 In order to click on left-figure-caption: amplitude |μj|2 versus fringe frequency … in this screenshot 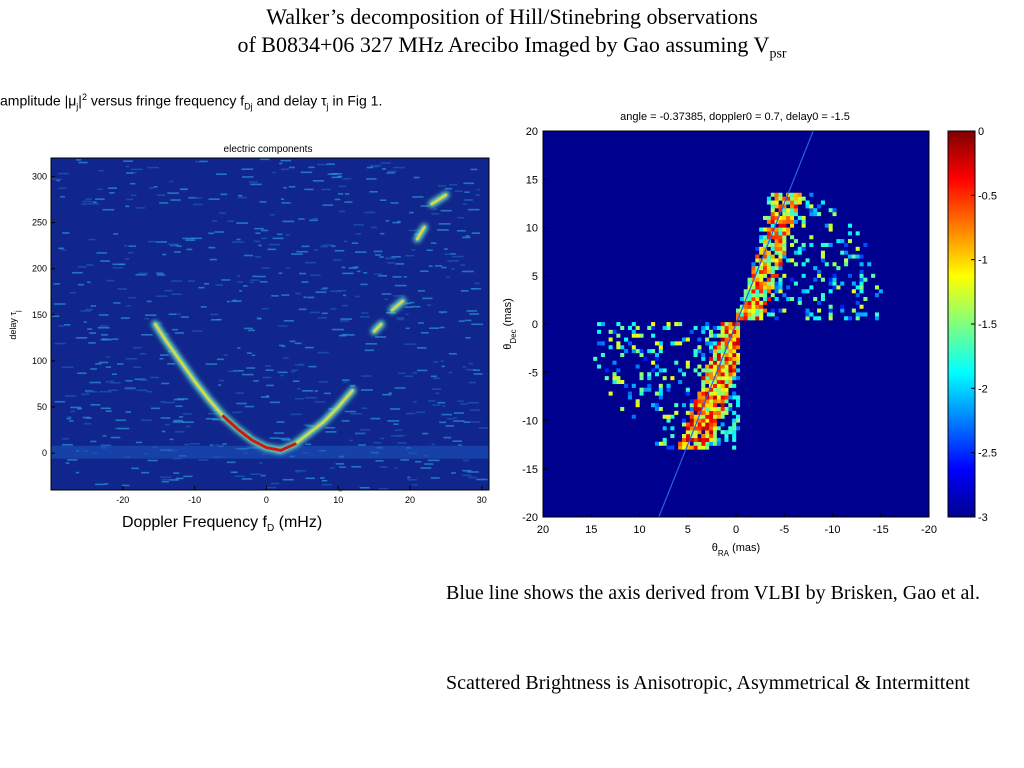, I will do `click(191, 102)`.